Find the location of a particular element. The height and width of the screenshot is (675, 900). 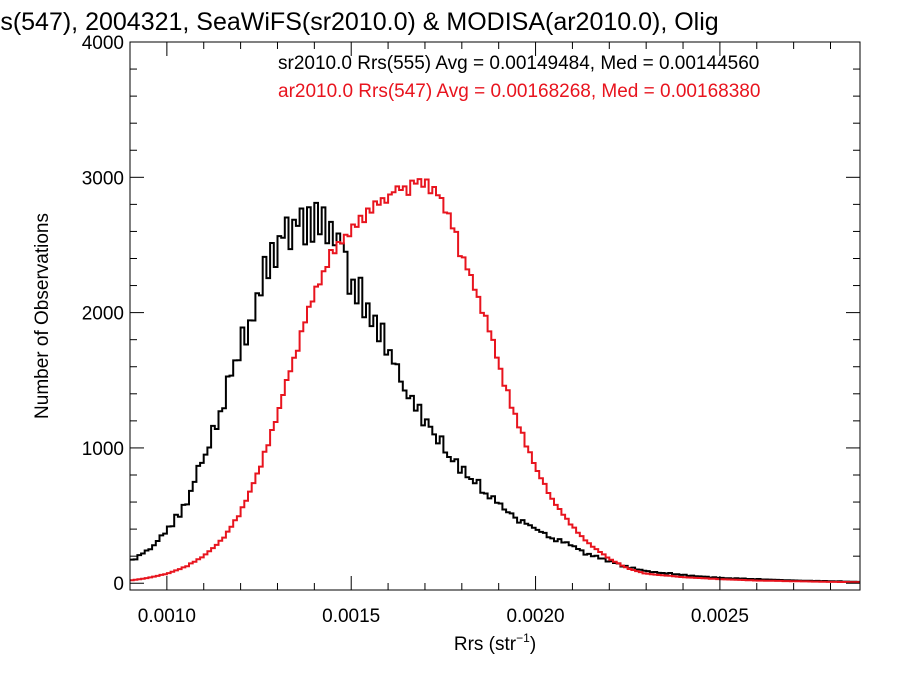

x-tick-label: 0.0015 is located at coordinates (351, 616).